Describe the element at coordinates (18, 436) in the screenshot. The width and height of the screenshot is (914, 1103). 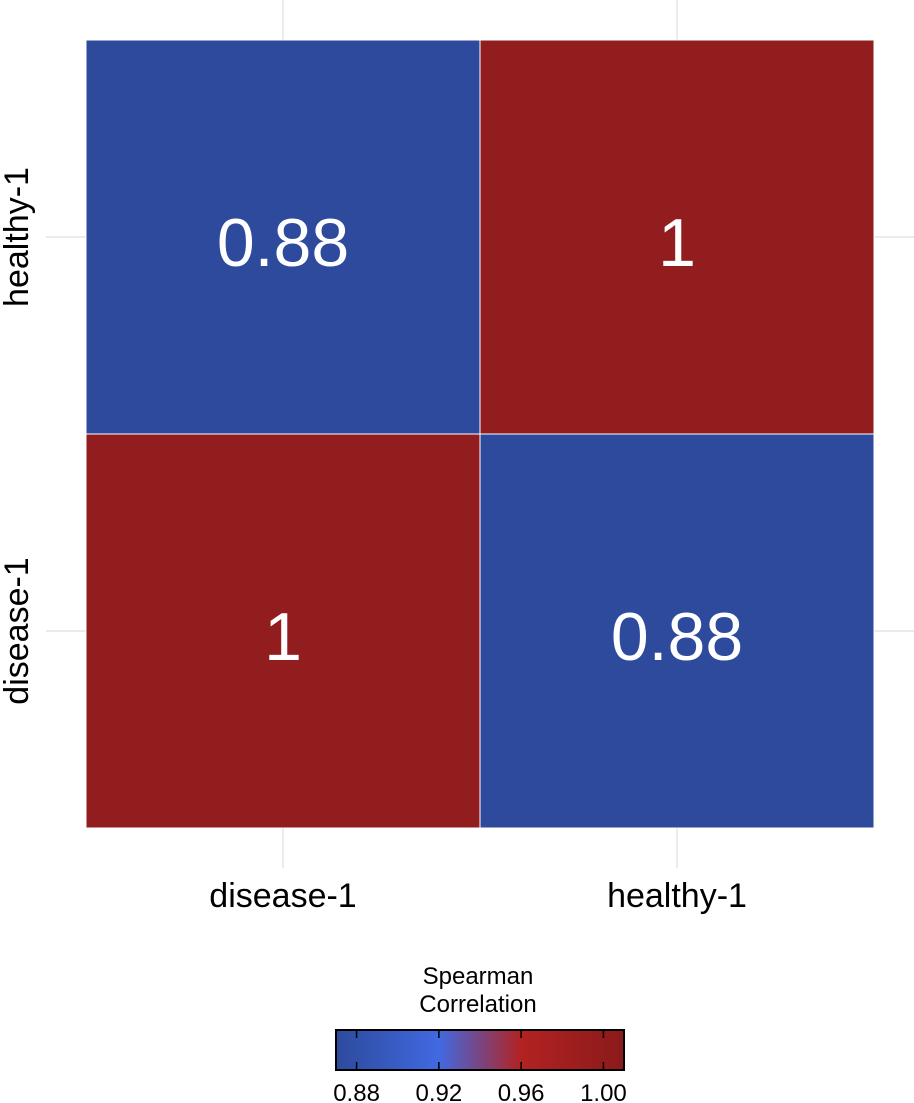
I see `y-axis-tick-labels: disease-1 healthy-1` at that location.